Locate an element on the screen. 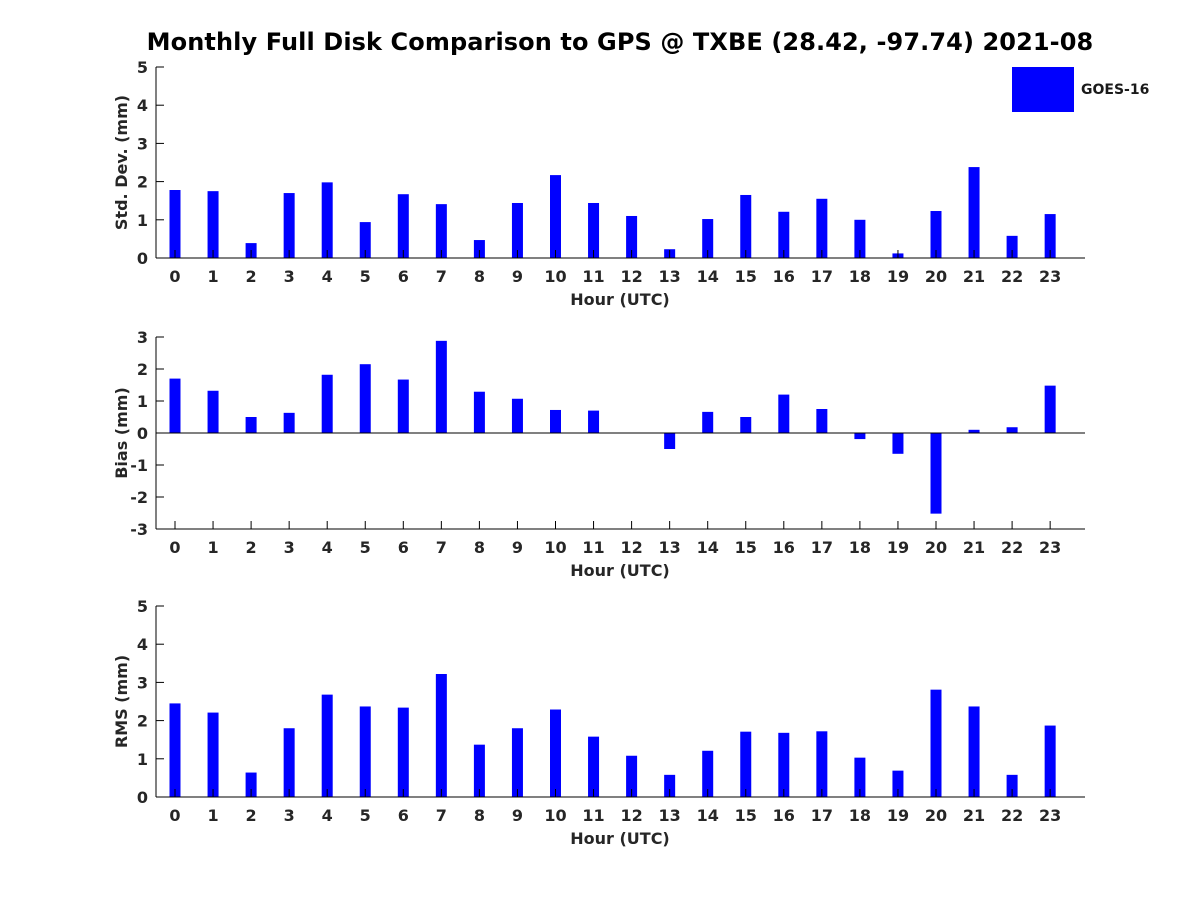 This screenshot has height=900, width=1200. x-tick-label: 9 is located at coordinates (517, 547).